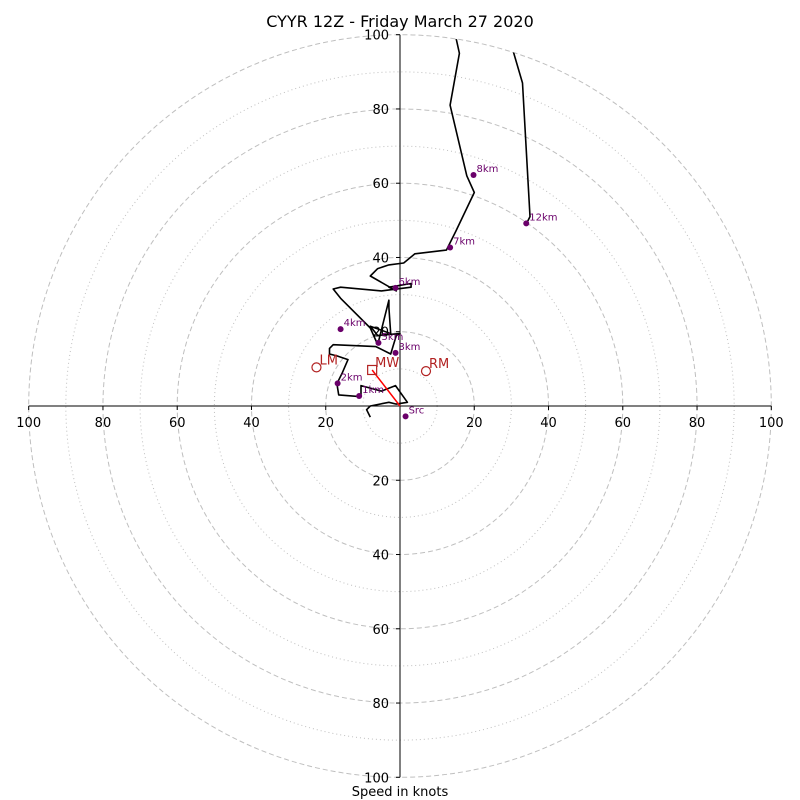 The image size is (800, 800). I want to click on storm-motion-label: RM, so click(439, 364).